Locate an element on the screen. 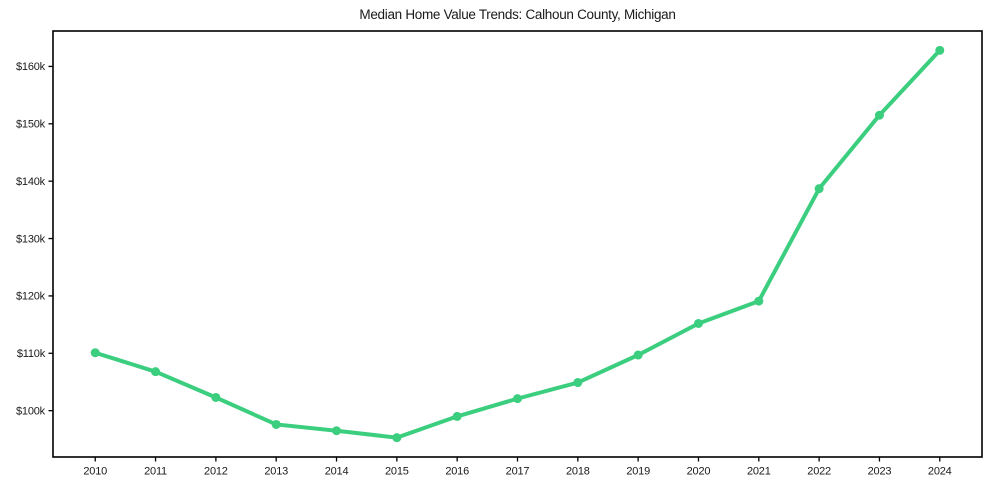  data-point-2016 is located at coordinates (457, 416).